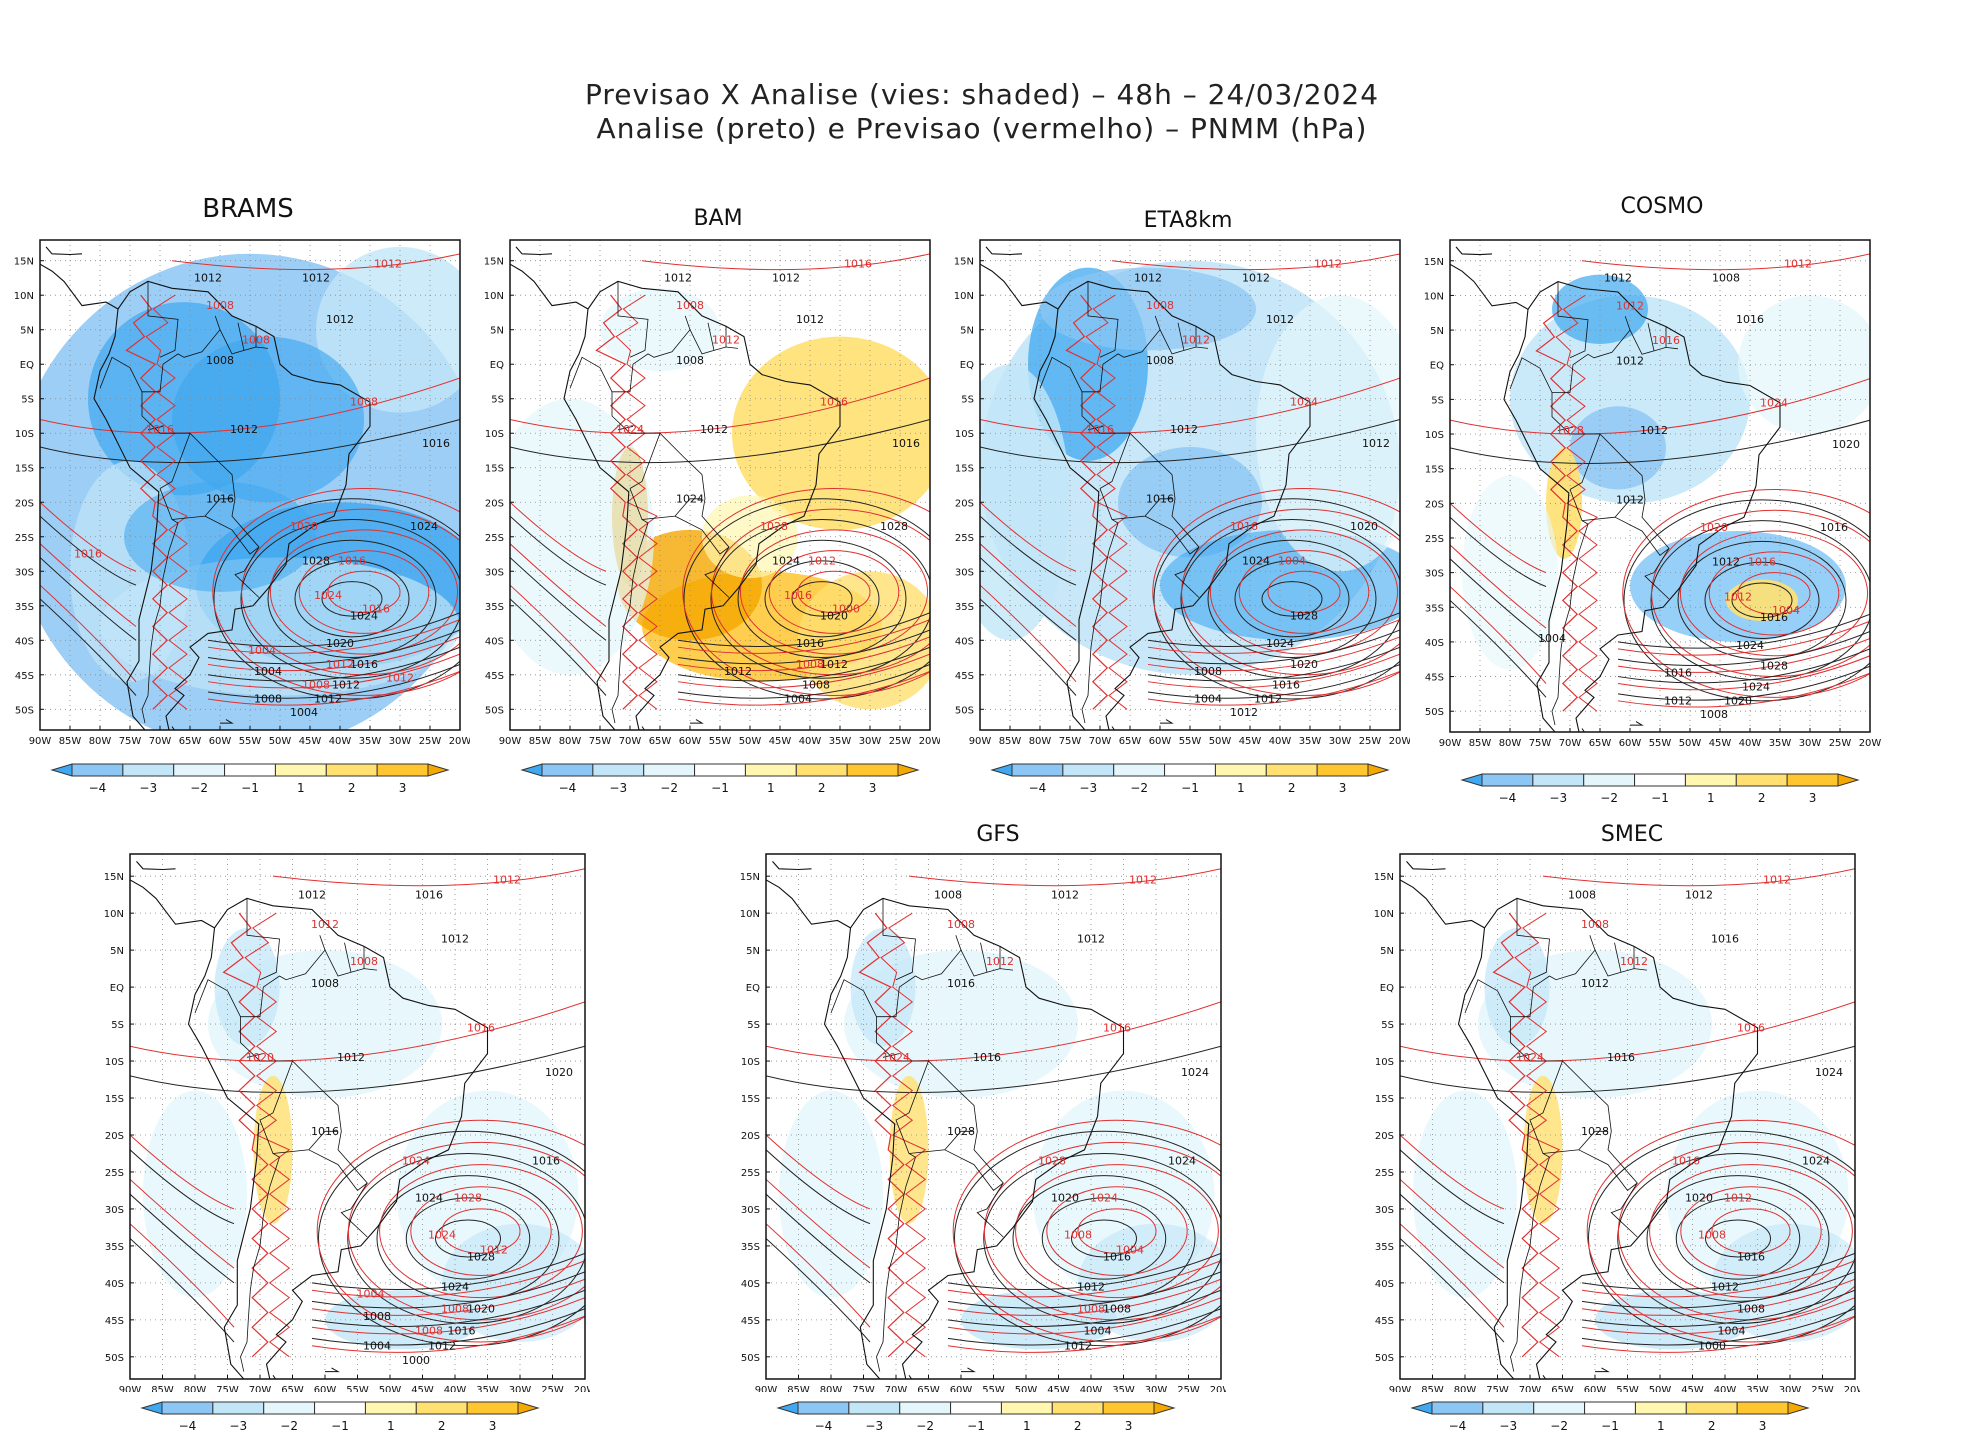 This screenshot has height=1442, width=1964. What do you see at coordinates (753, 951) in the screenshot?
I see `lat-tick-label: 5N` at bounding box center [753, 951].